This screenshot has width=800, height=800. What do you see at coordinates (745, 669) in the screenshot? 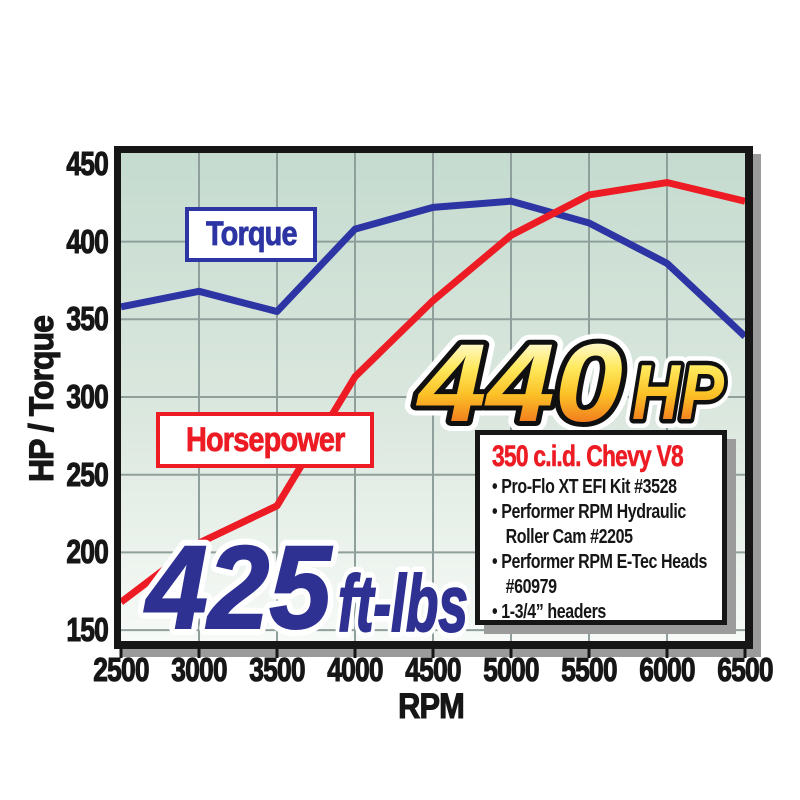
I see `x-tick-label: 6500` at bounding box center [745, 669].